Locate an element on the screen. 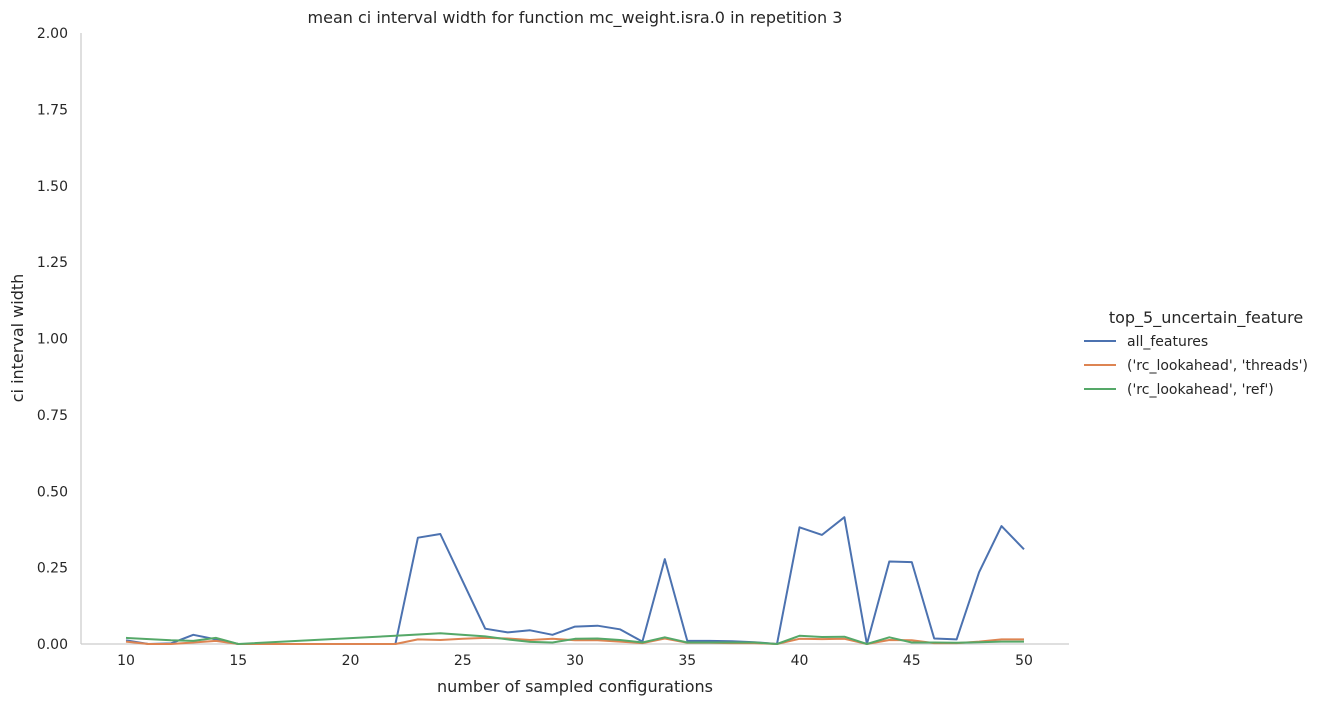 Image resolution: width=1338 pixels, height=710 pixels. y-tick-label: 1.00 is located at coordinates (52, 340).